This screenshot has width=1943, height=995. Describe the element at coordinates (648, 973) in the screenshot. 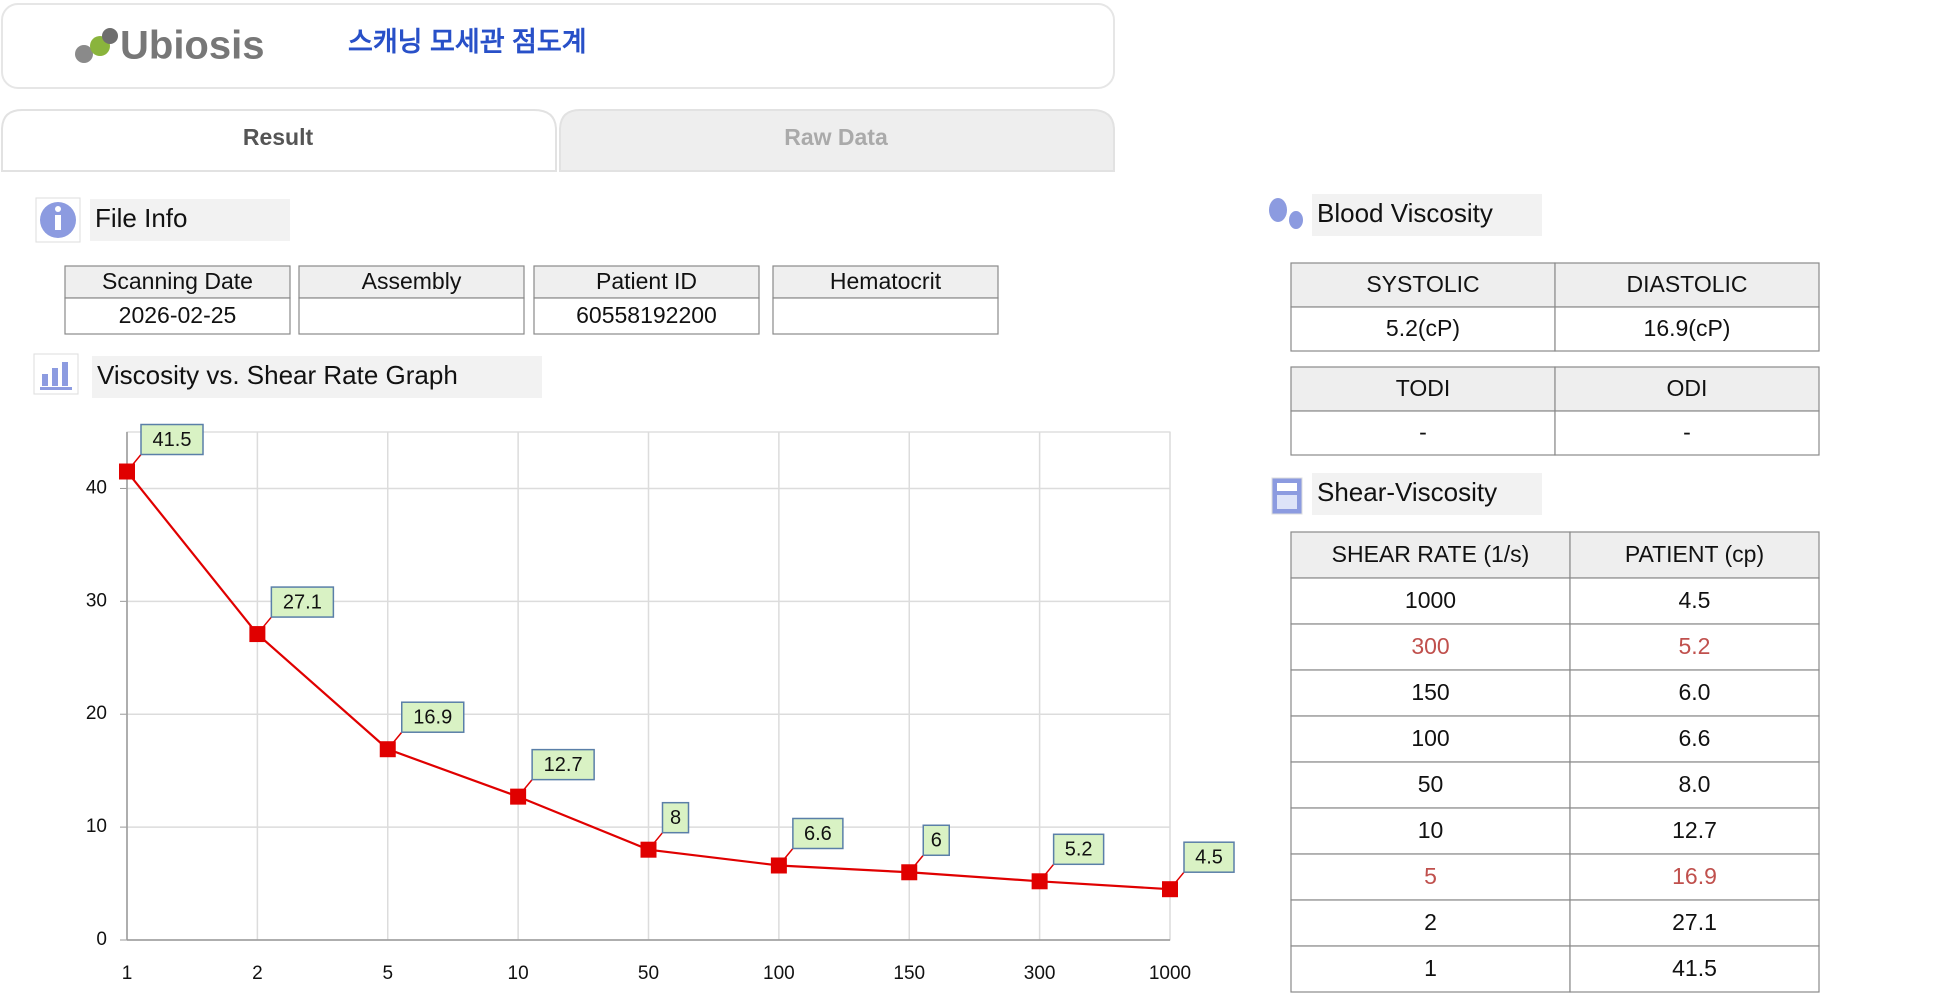

I see `x-tick-label: 50` at that location.